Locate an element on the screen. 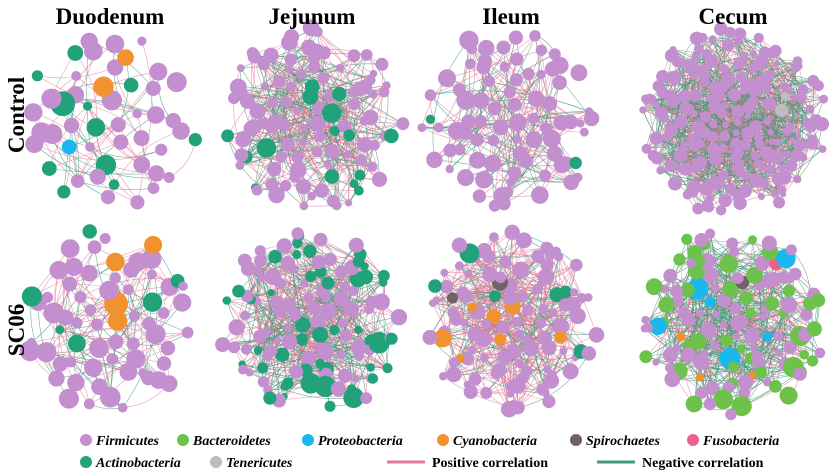  network-sc06-jejunum is located at coordinates (311, 319).